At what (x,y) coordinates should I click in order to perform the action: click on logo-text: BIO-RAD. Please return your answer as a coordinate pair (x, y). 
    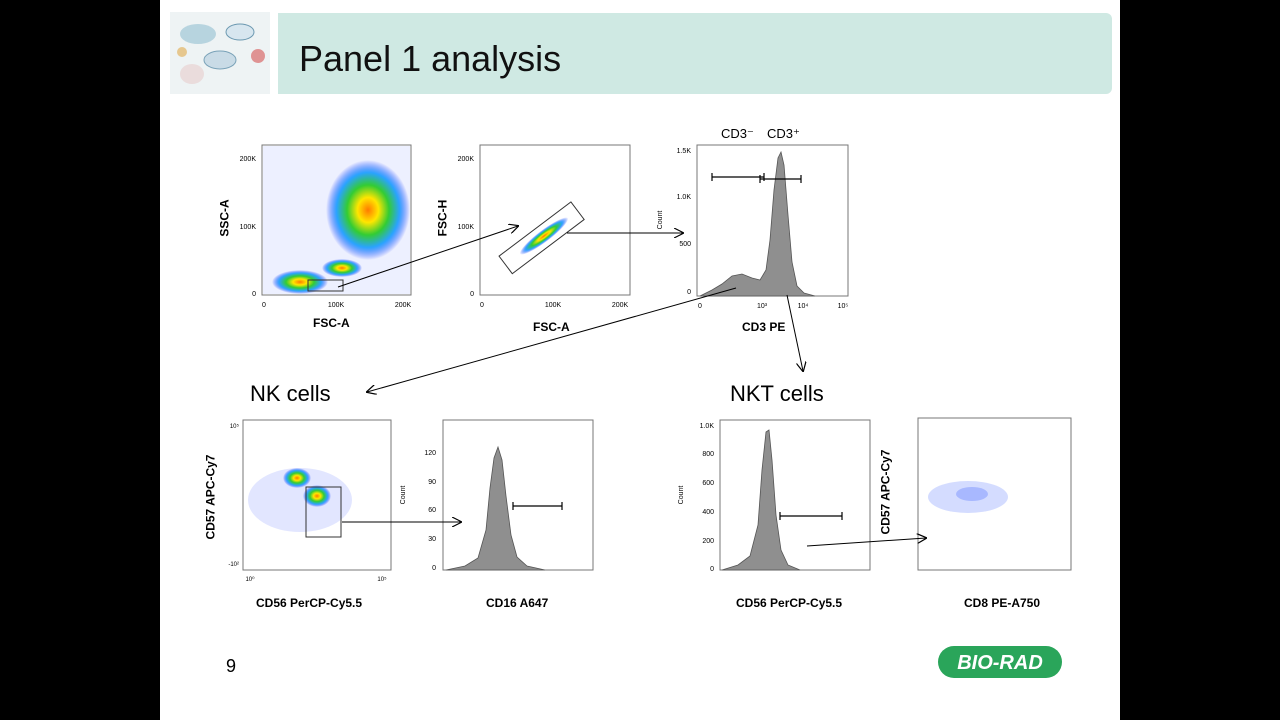
    Looking at the image, I should click on (1000, 663).